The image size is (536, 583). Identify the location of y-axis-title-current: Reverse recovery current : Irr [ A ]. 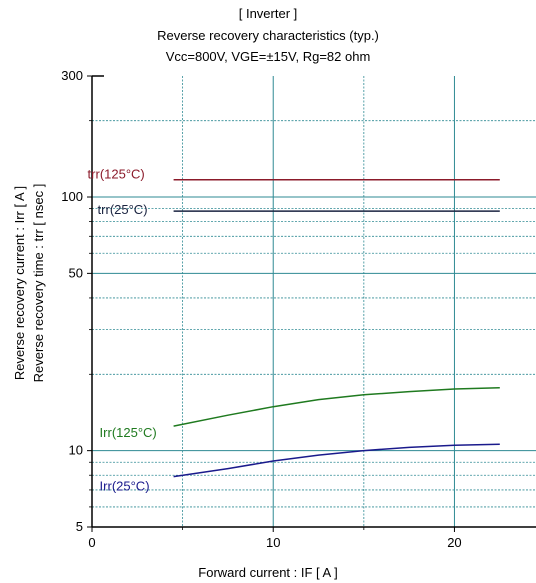
(19, 283).